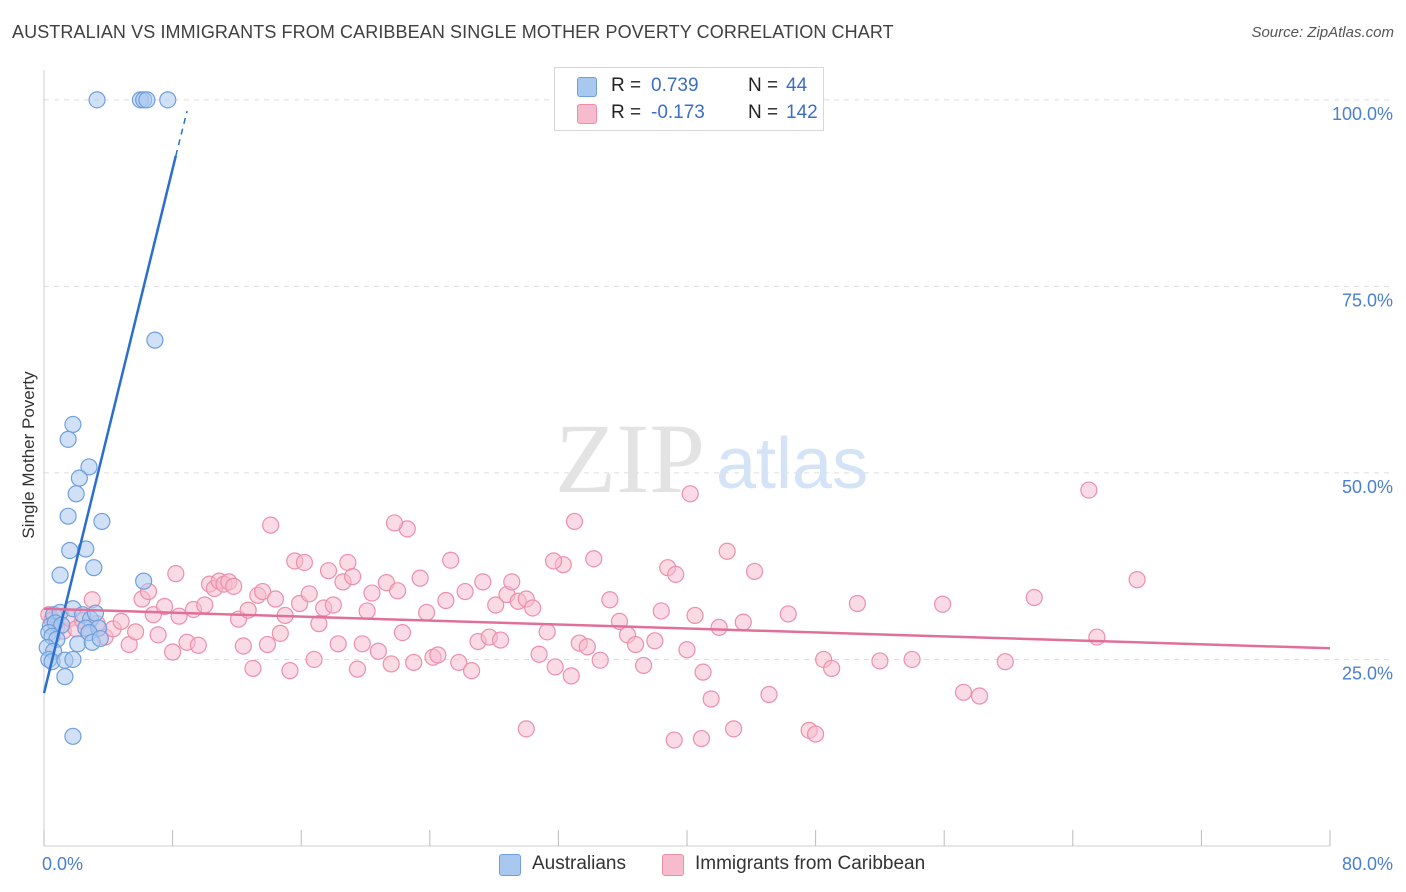  I want to click on watermark-zip: ZIP, so click(630, 458).